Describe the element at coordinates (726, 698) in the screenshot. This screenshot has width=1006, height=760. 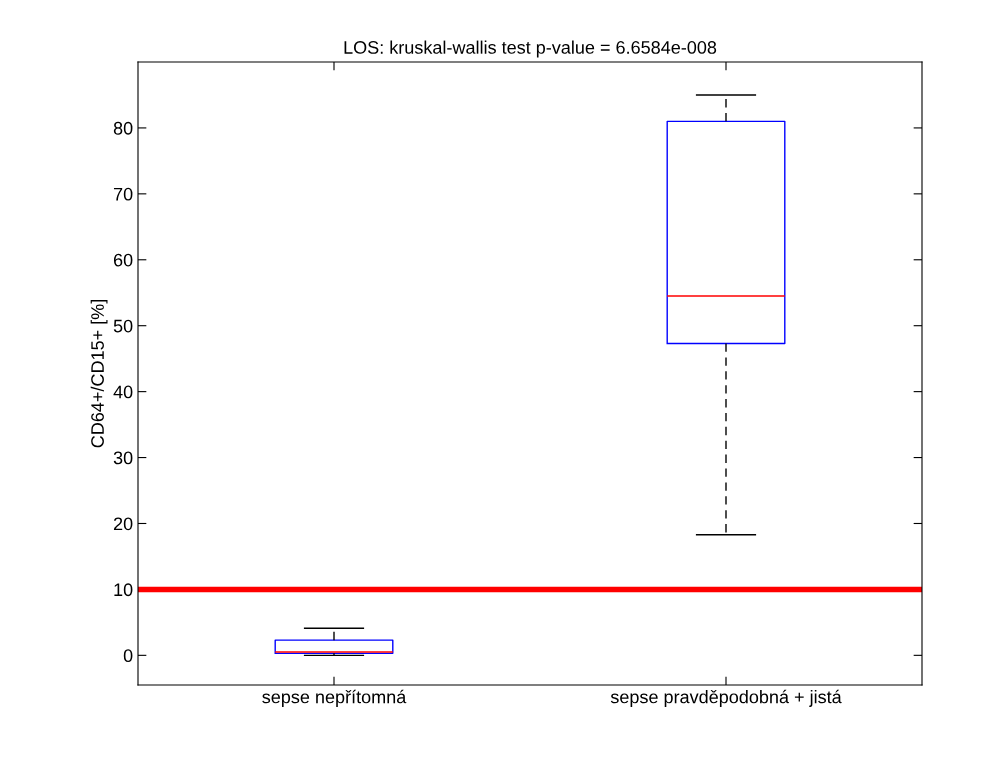
I see `x-tick-label: sepse pravděpodobná + jistá` at that location.